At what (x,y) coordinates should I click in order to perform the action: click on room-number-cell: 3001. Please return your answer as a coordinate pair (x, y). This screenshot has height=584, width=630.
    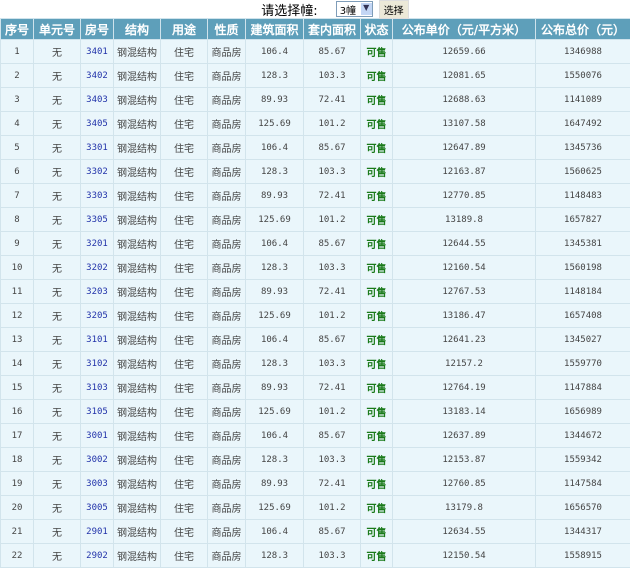
    Looking at the image, I should click on (97, 435).